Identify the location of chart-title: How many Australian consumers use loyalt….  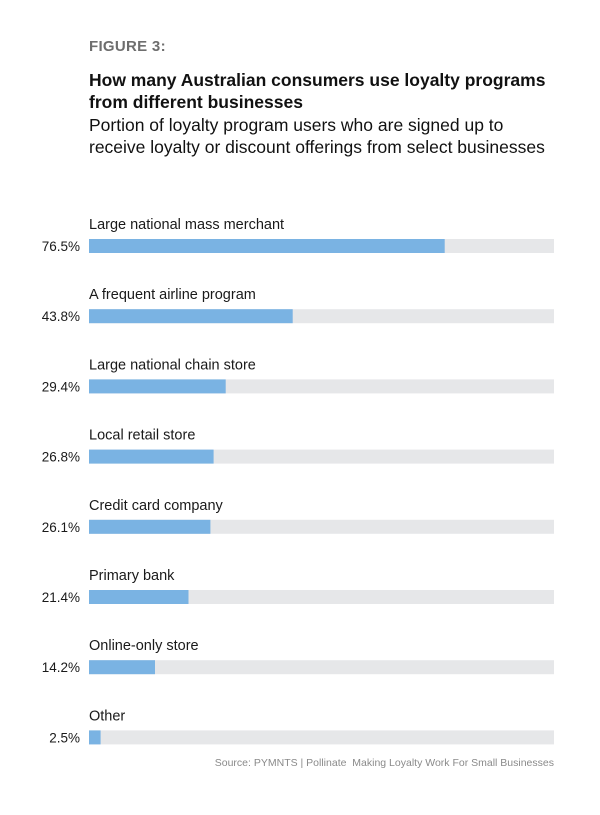
(317, 91).